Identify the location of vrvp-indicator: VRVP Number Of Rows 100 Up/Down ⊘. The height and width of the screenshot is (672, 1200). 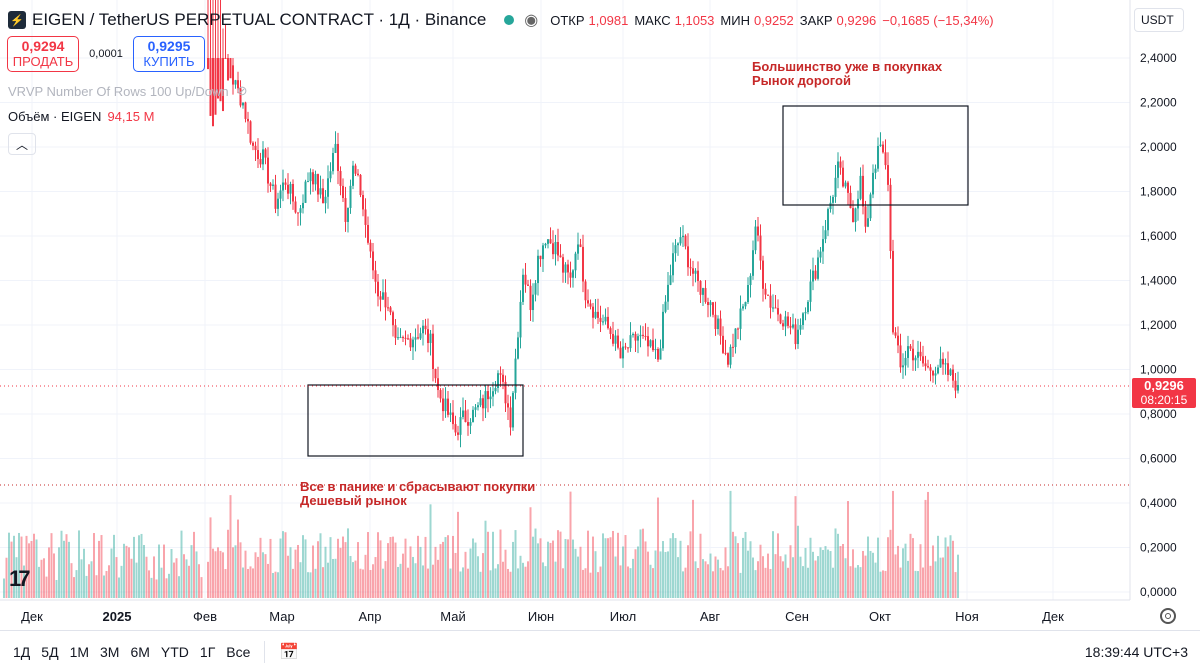
(128, 91).